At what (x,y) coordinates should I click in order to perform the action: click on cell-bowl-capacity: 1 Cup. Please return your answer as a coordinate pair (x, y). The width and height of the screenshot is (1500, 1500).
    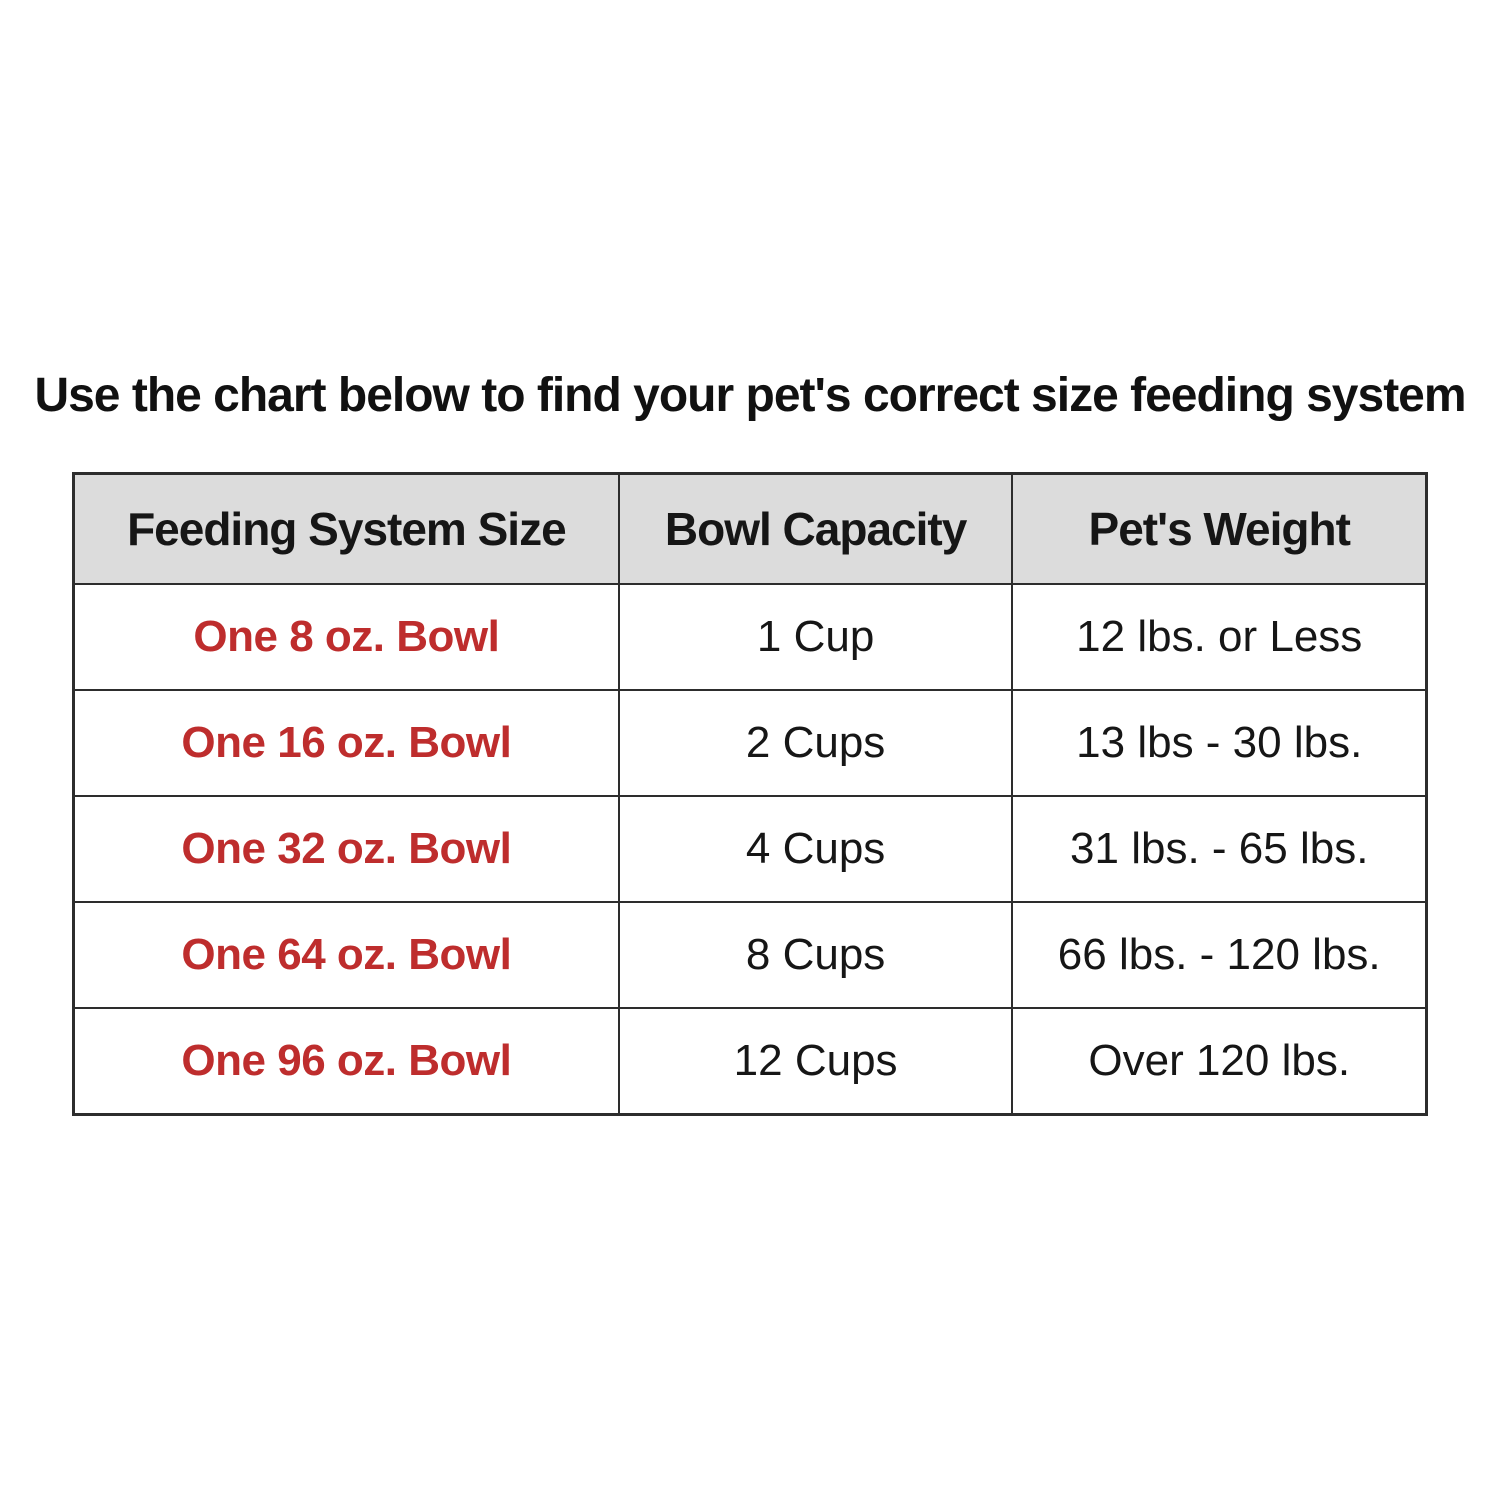
    Looking at the image, I should click on (815, 637).